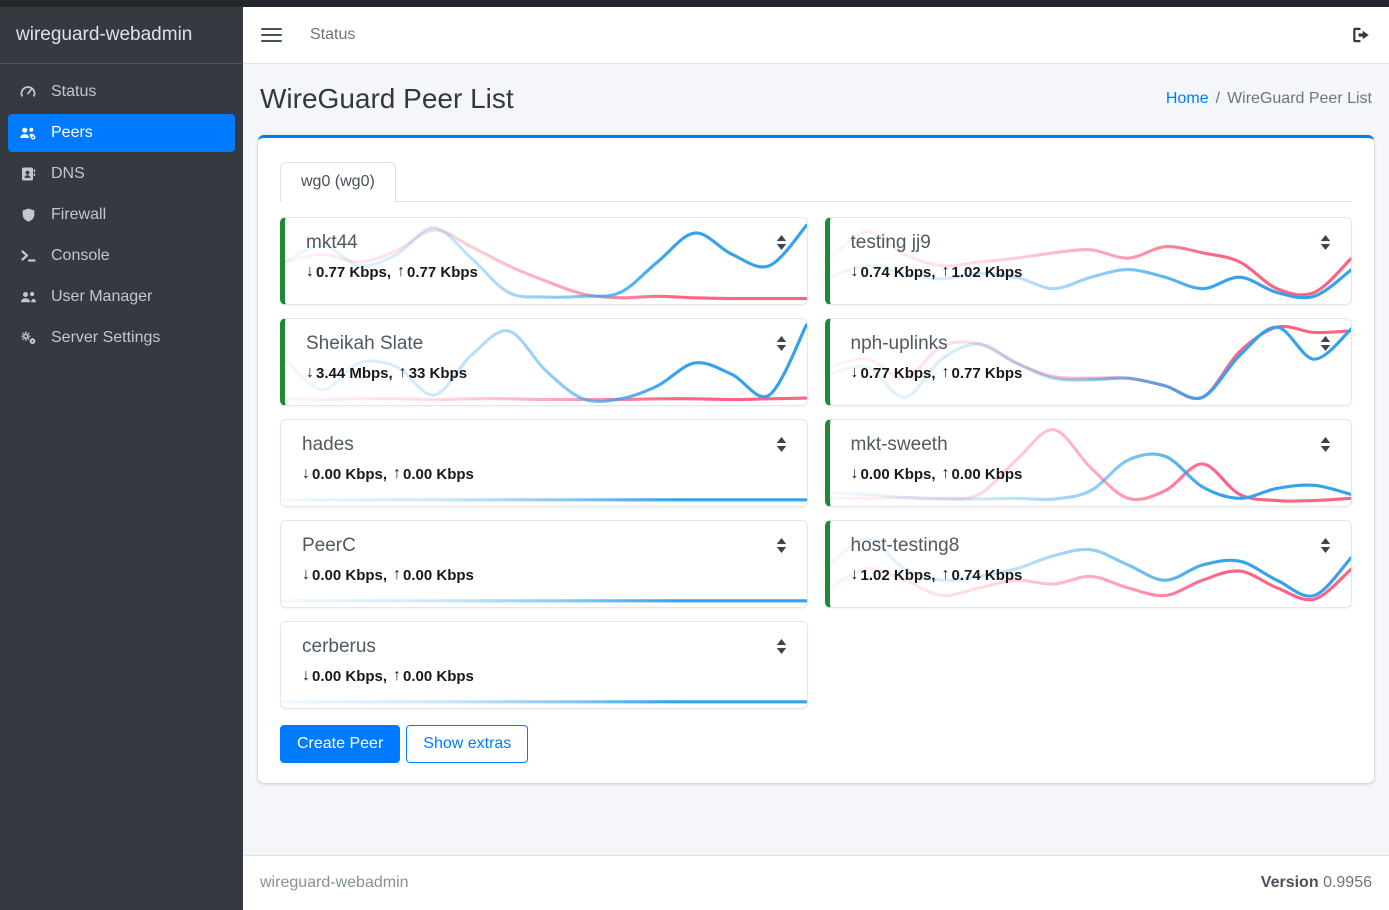 This screenshot has width=1389, height=910. What do you see at coordinates (28, 174) in the screenshot?
I see `address-book-icon` at bounding box center [28, 174].